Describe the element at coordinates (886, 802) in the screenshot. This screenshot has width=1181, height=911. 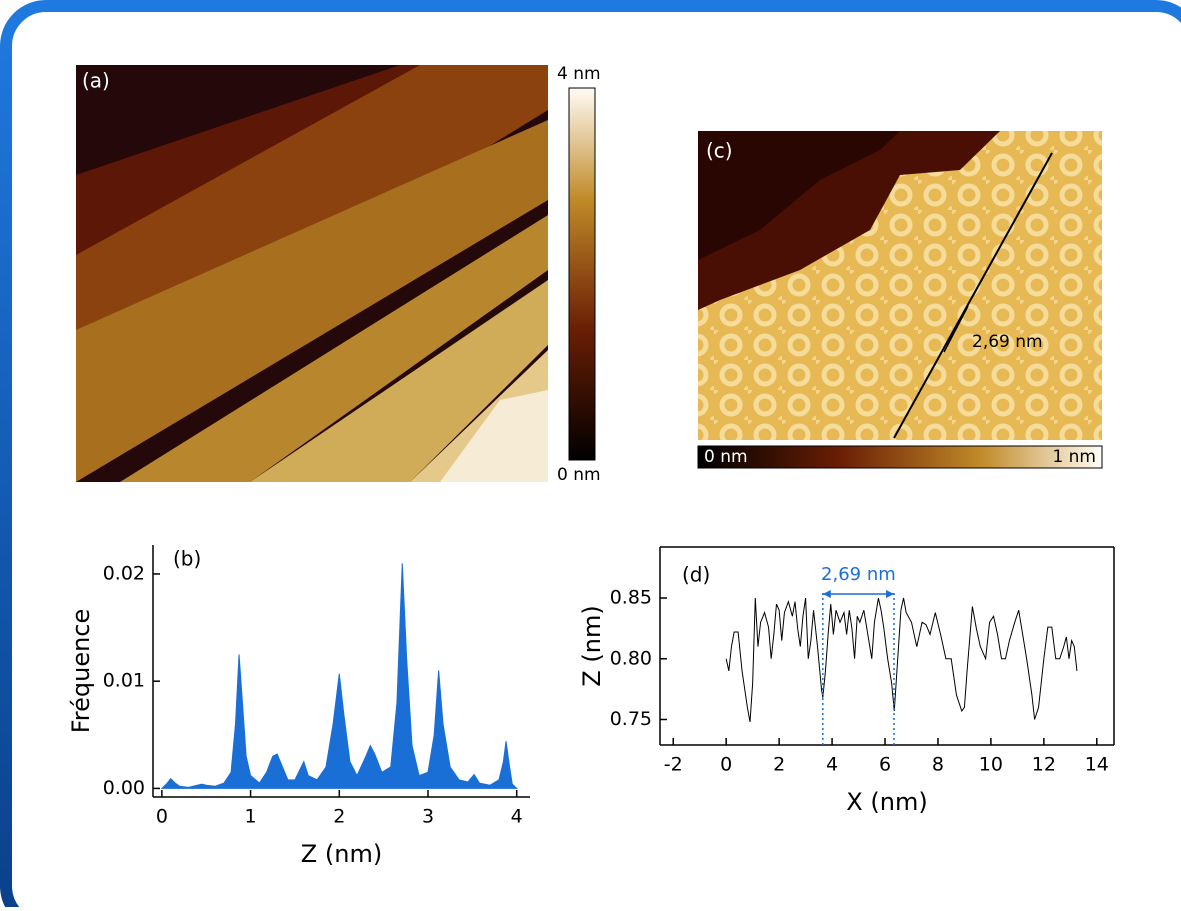
I see `x-axis-title: X (nm)` at that location.